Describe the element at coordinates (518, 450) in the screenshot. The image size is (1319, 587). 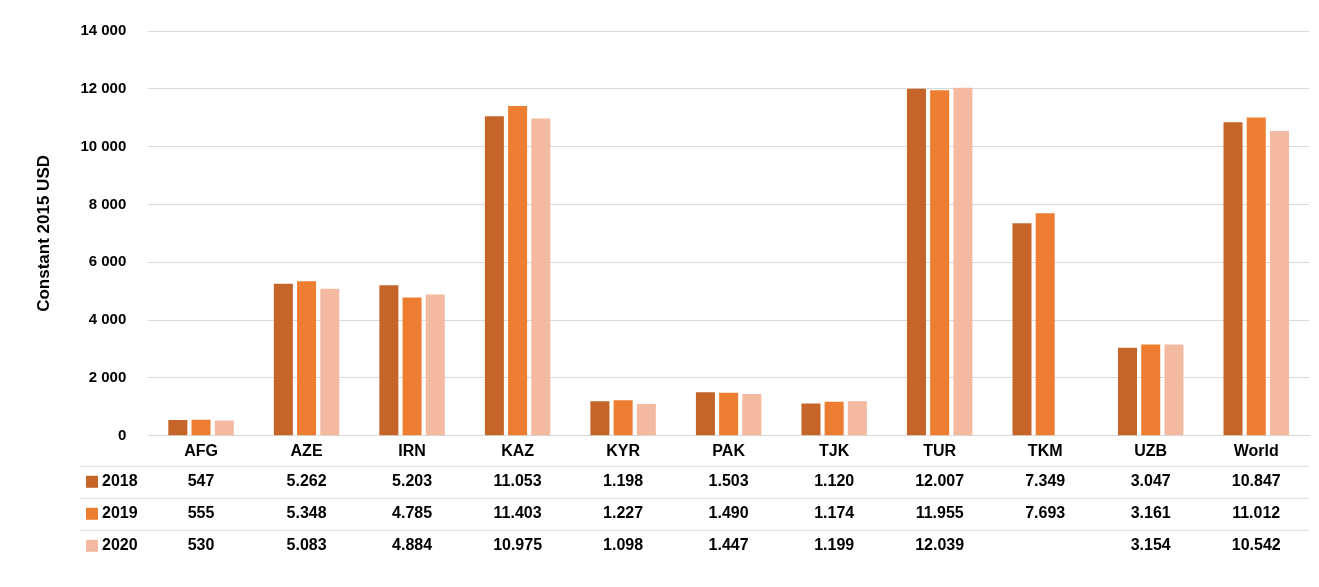
I see `x-tick-label: KAZ` at that location.